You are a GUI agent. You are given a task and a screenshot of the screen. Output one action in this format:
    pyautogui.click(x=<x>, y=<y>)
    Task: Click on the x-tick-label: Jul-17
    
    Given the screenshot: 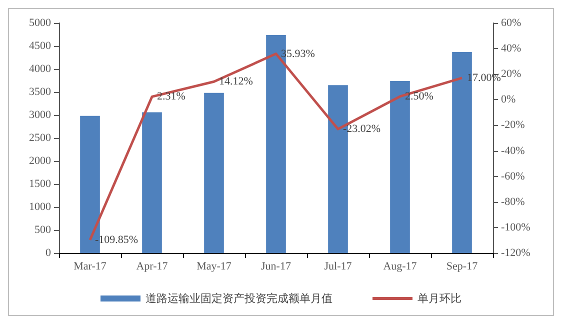 What is the action you would take?
    pyautogui.click(x=338, y=266)
    